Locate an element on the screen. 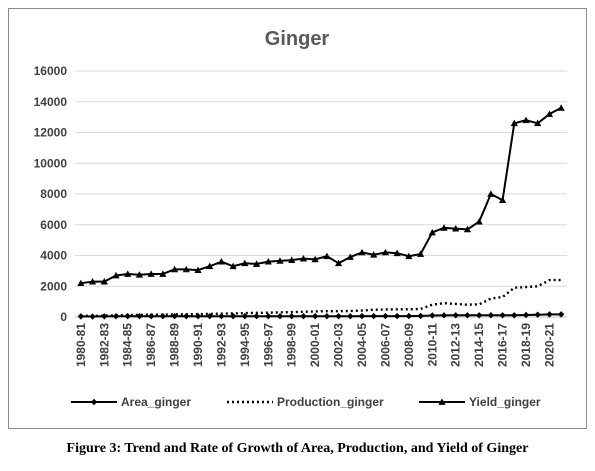 The height and width of the screenshot is (471, 595). production-ginger-legend-label: Production_ginger is located at coordinates (330, 402).